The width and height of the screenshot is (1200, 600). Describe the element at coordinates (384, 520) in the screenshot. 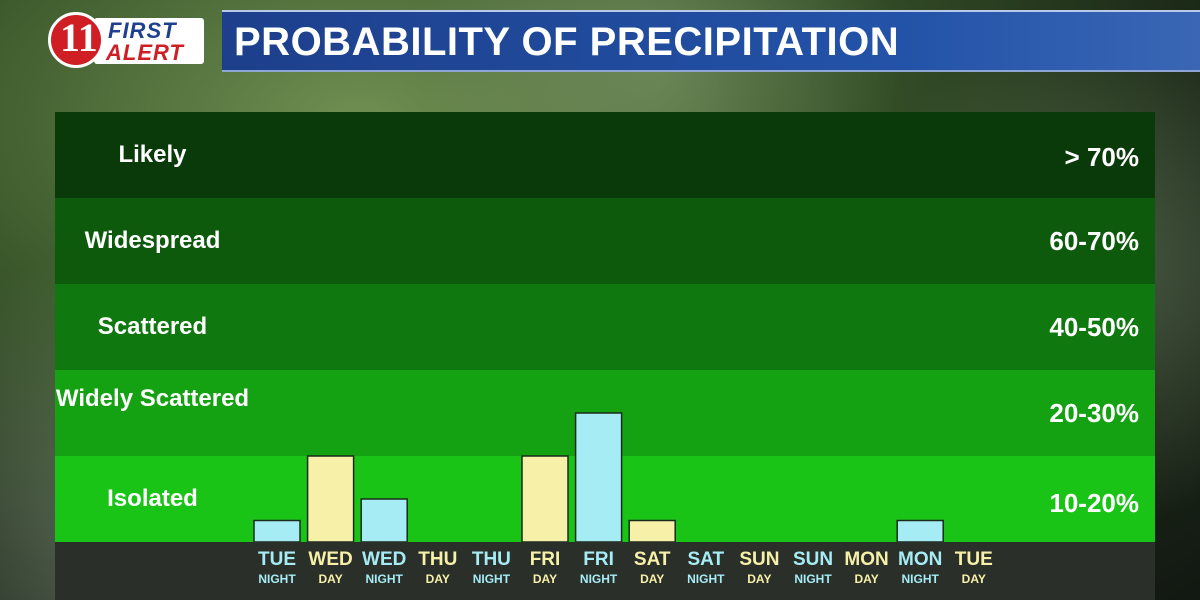

I see `bar-wed-night` at that location.